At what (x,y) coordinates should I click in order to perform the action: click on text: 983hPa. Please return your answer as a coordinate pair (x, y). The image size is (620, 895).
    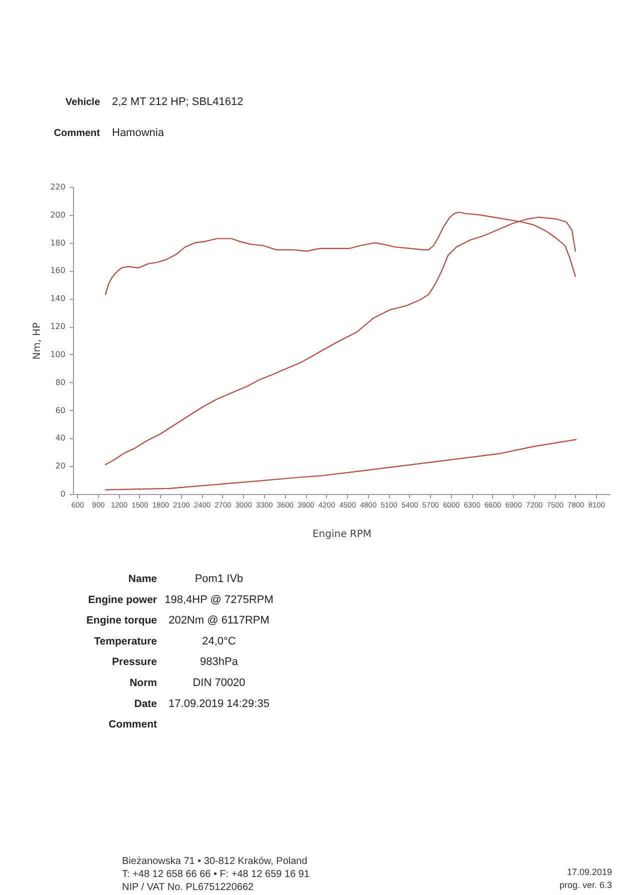
    Looking at the image, I should click on (219, 662).